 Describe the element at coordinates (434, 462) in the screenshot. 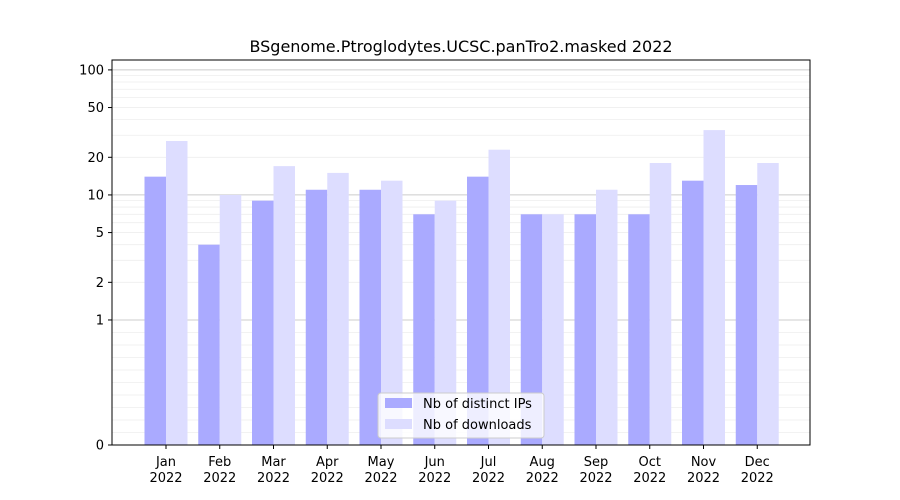

I see `x-tick-label-month: Jun` at that location.